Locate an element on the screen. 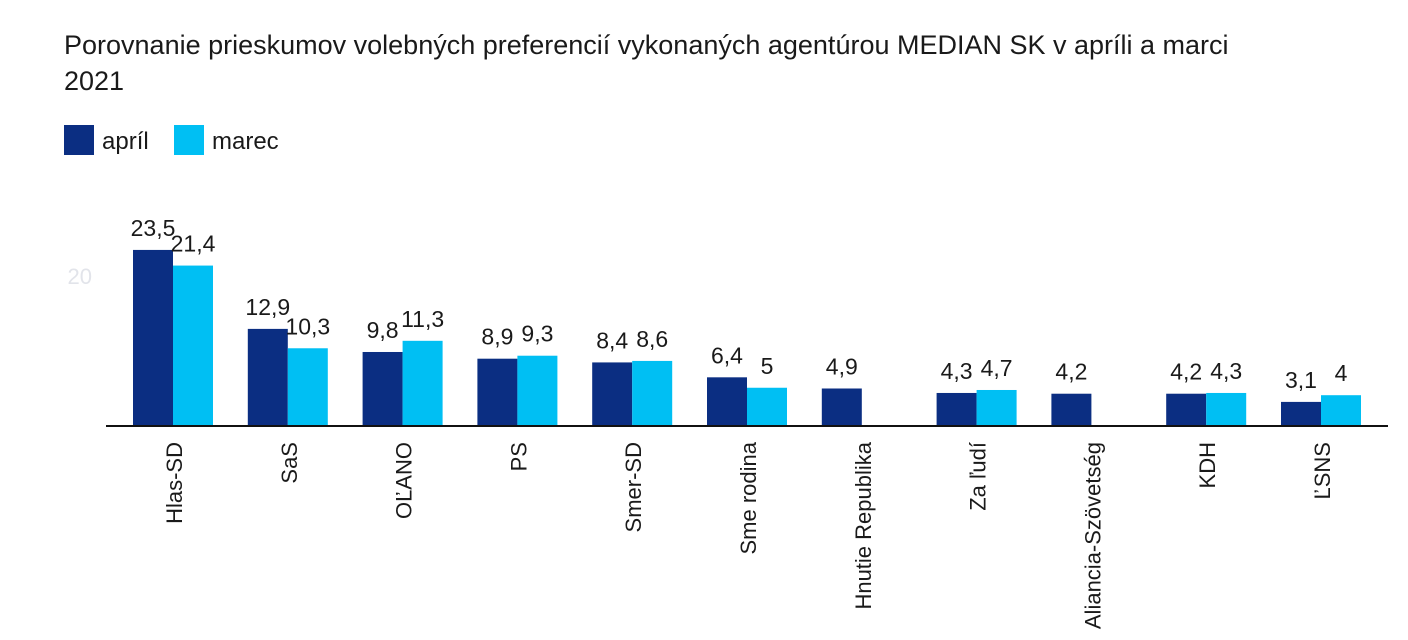  data-label: 5 is located at coordinates (767, 366).